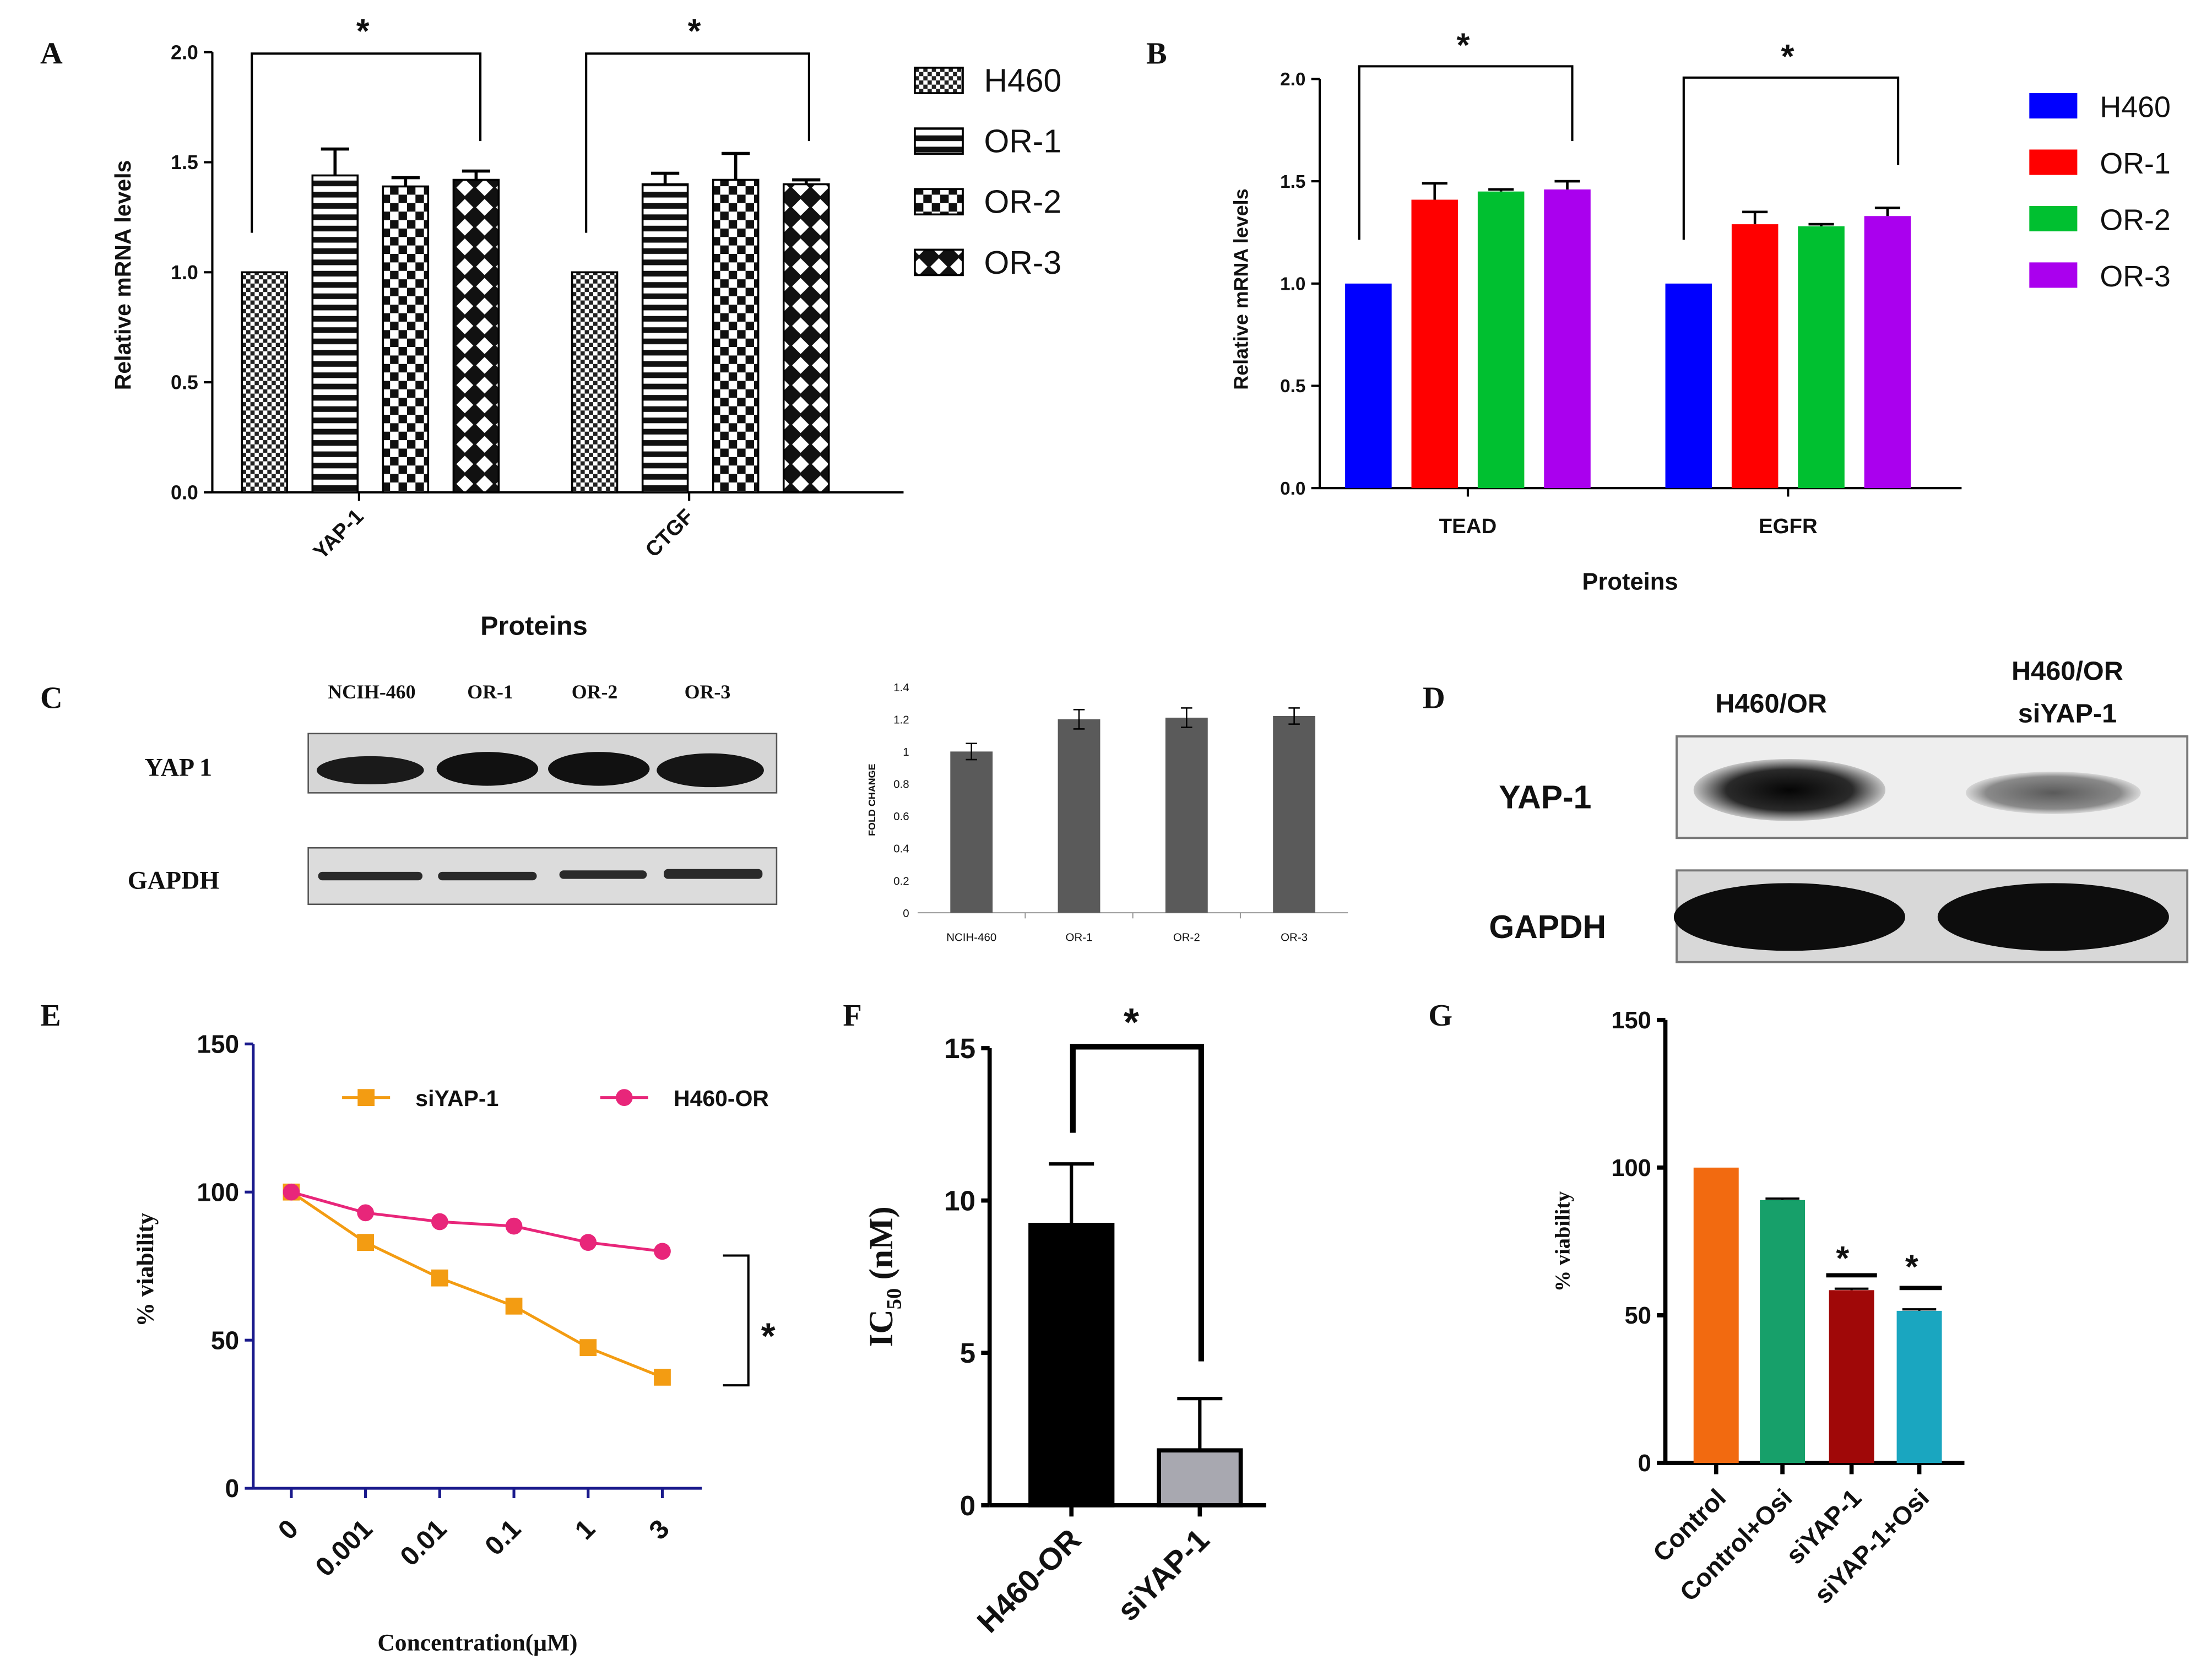 The width and height of the screenshot is (2212, 1659). Describe the element at coordinates (1292, 284) in the screenshot. I see `y-tick-label: 1.0` at that location.